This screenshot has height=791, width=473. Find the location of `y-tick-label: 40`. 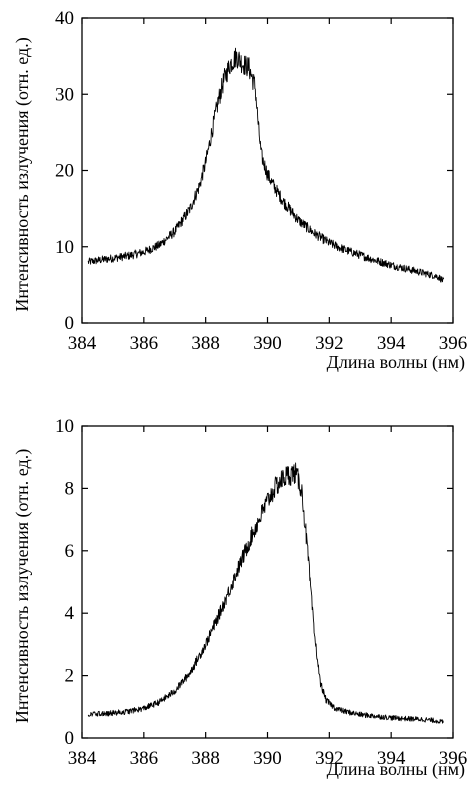

y-tick-label: 40 is located at coordinates (64, 18).